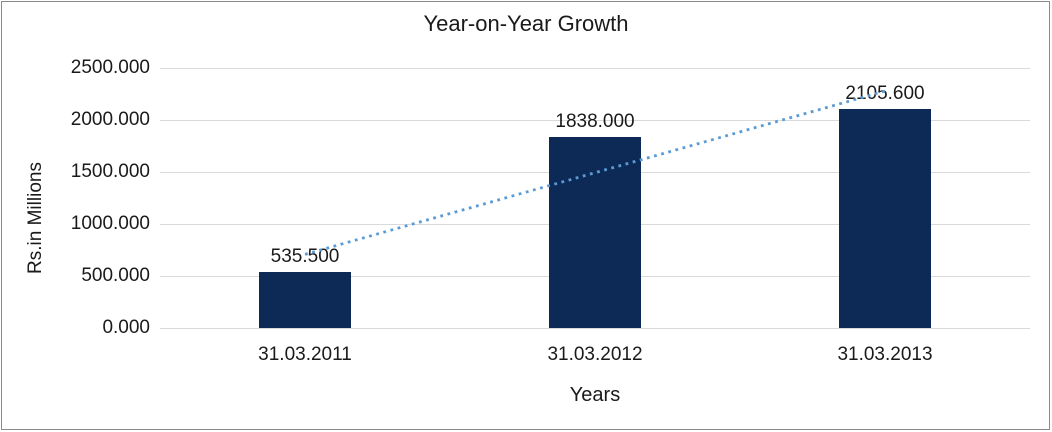  What do you see at coordinates (595, 354) in the screenshot?
I see `x-category-label: 31.03.2012` at bounding box center [595, 354].